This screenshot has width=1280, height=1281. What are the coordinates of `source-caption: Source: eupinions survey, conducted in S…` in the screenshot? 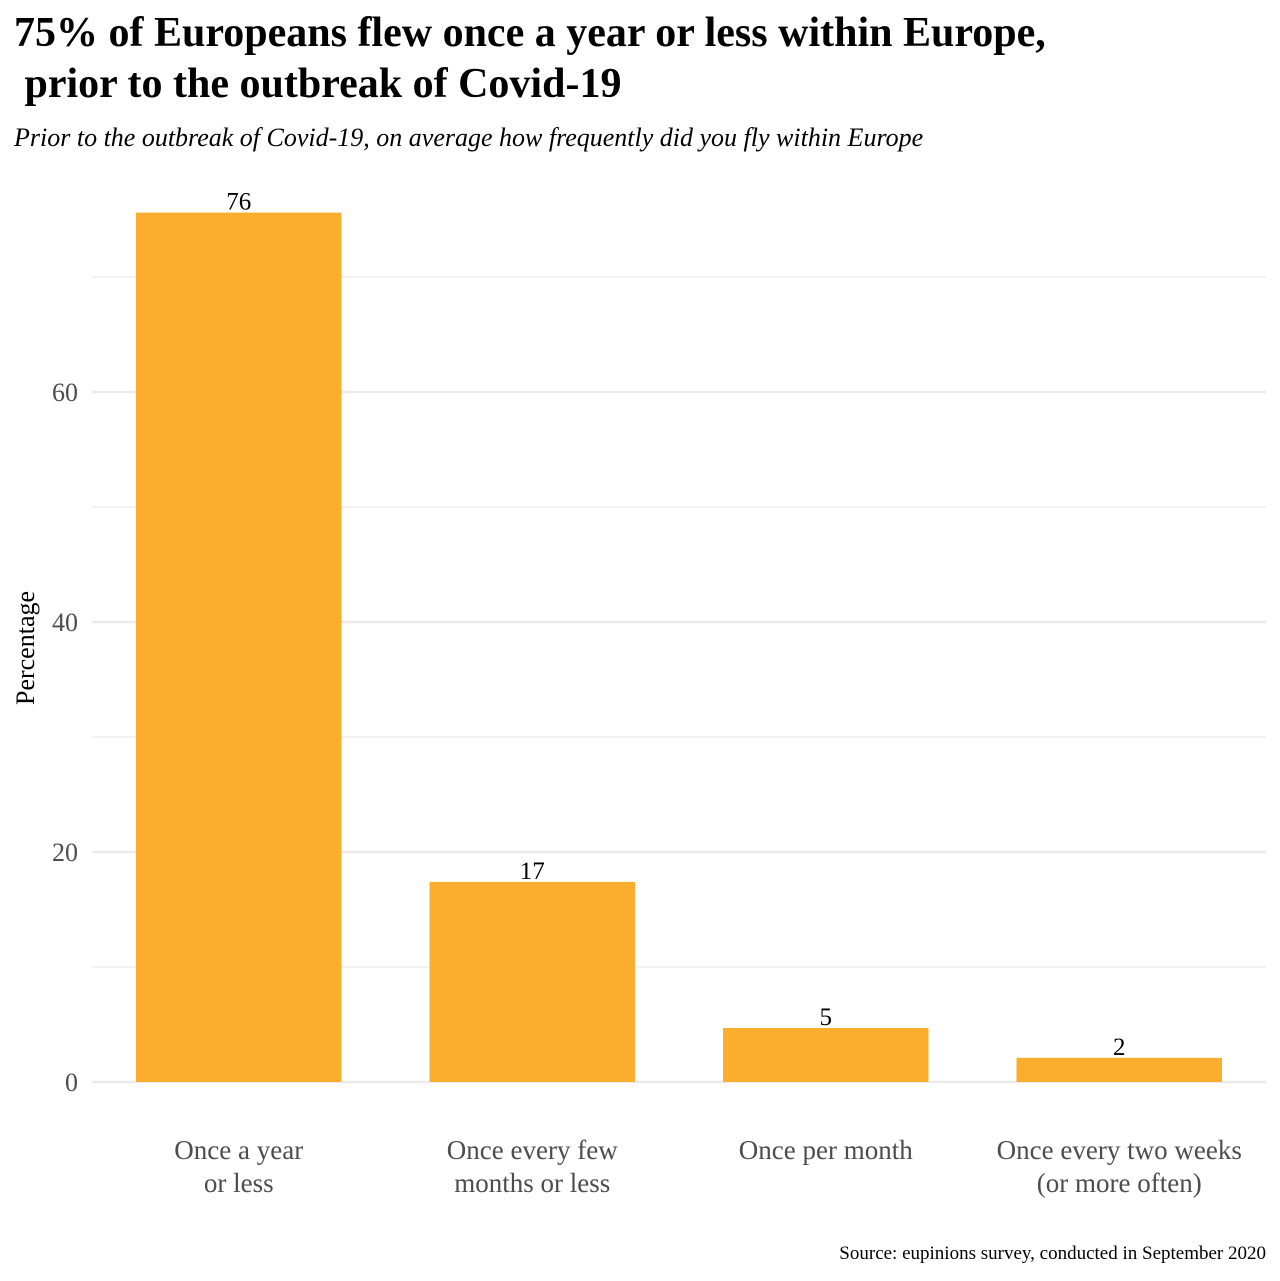 It's located at (1052, 1253).